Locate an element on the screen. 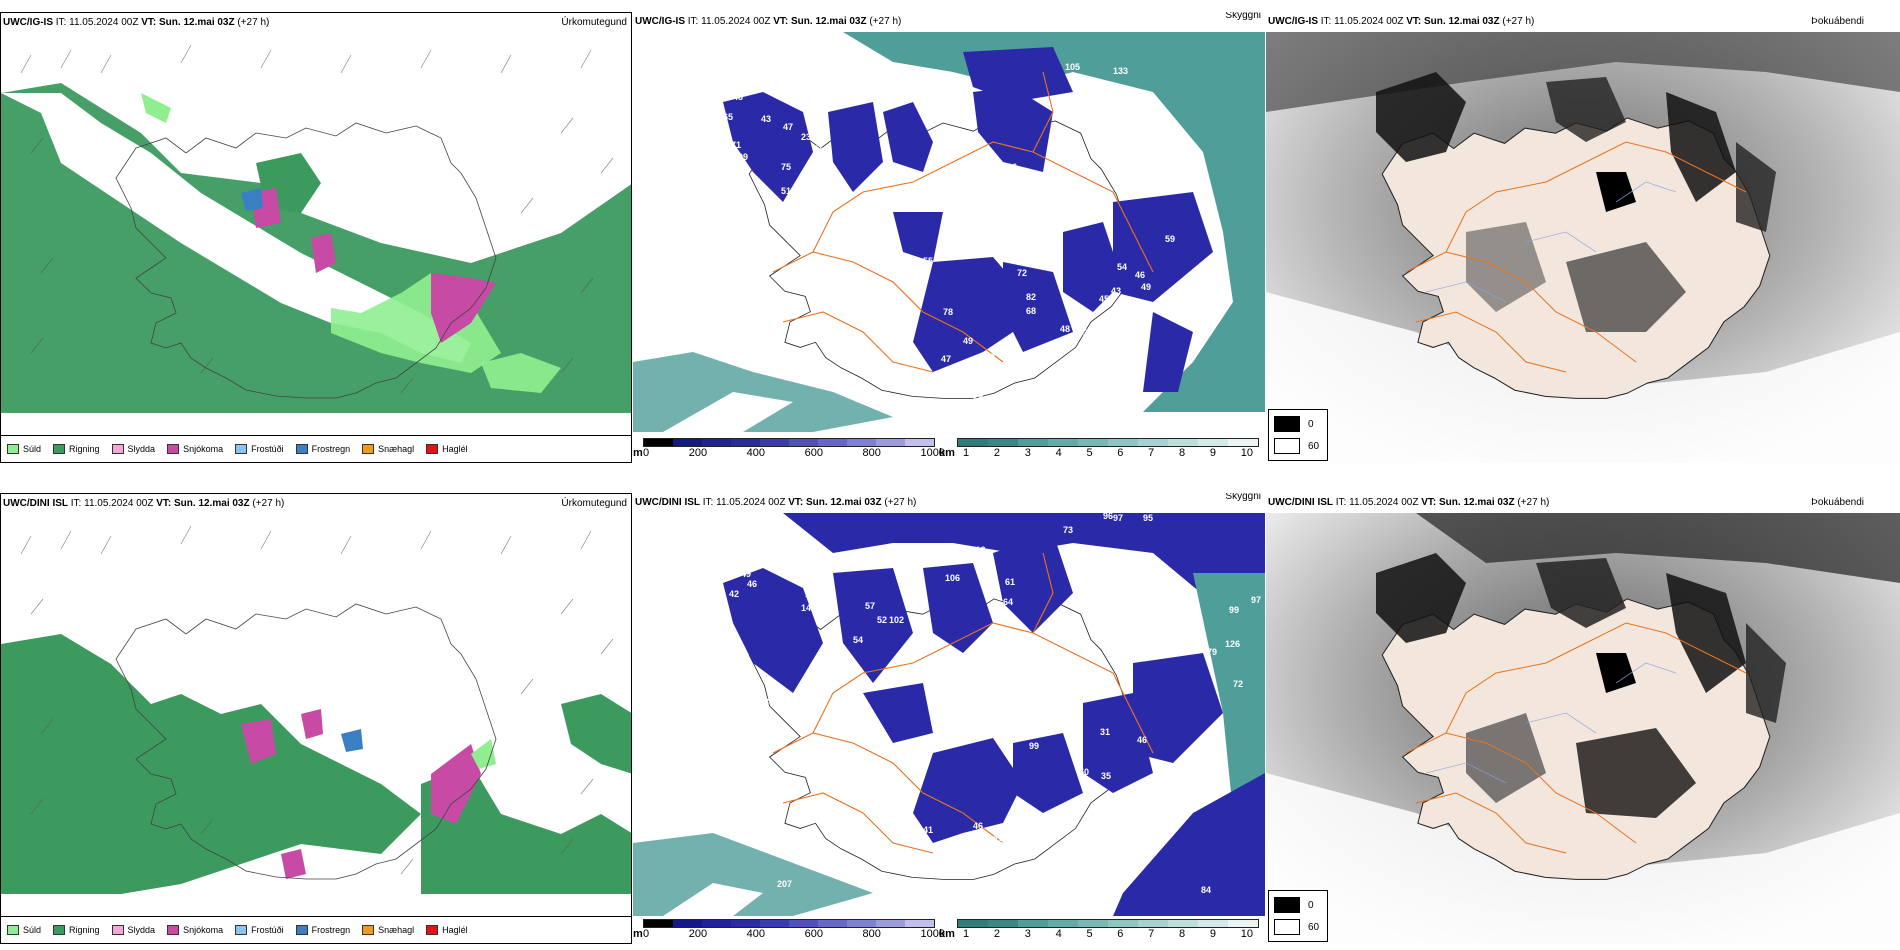 The image size is (1900, 950). visibility-value-label: 138 is located at coordinates (767, 702).